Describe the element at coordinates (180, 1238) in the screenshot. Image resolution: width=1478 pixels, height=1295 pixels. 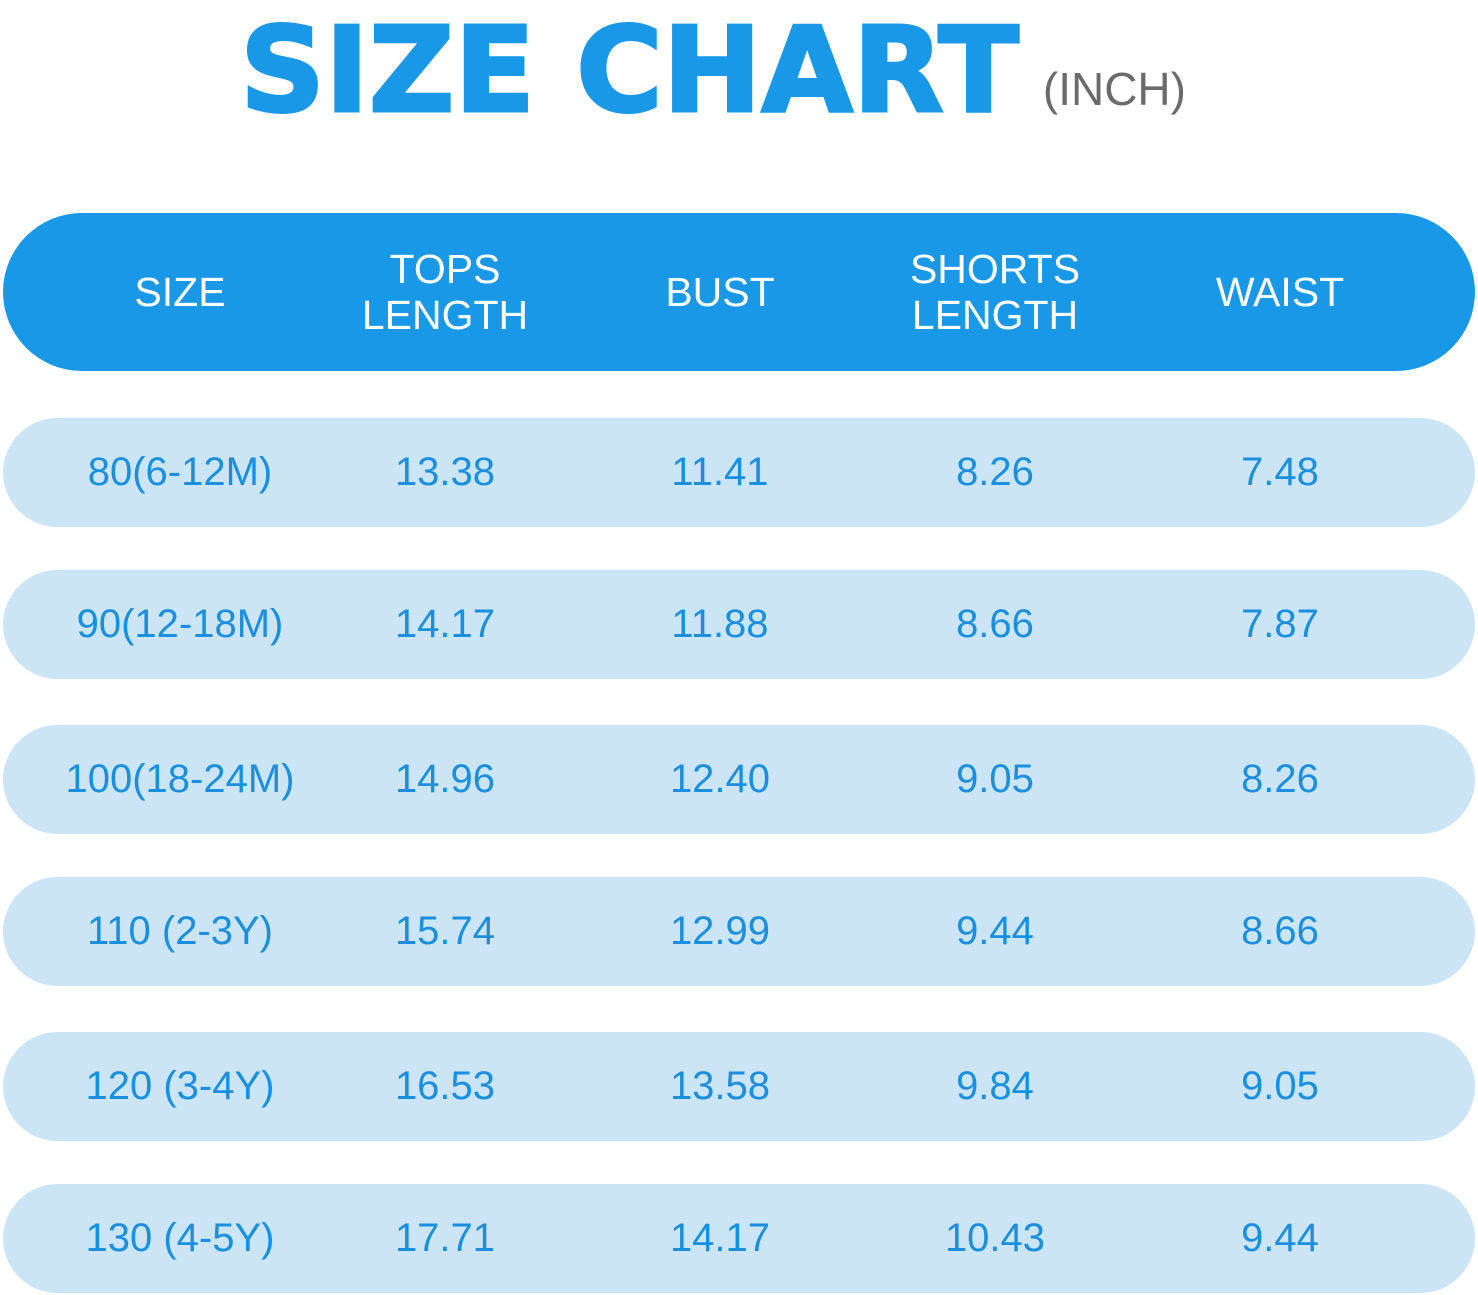
I see `cell-size: 130 (4-5Y)` at that location.